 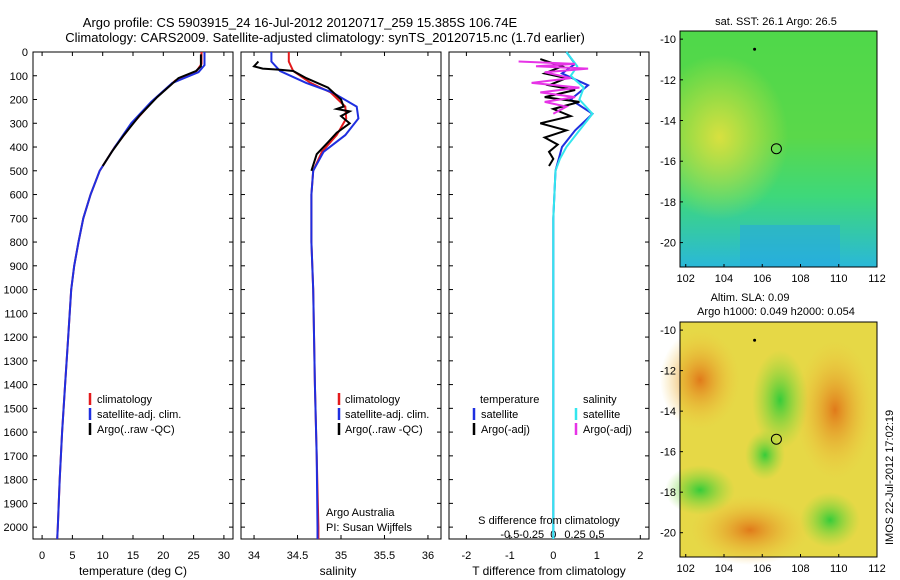 I want to click on y-tick-label: 1700, so click(x=16, y=457).